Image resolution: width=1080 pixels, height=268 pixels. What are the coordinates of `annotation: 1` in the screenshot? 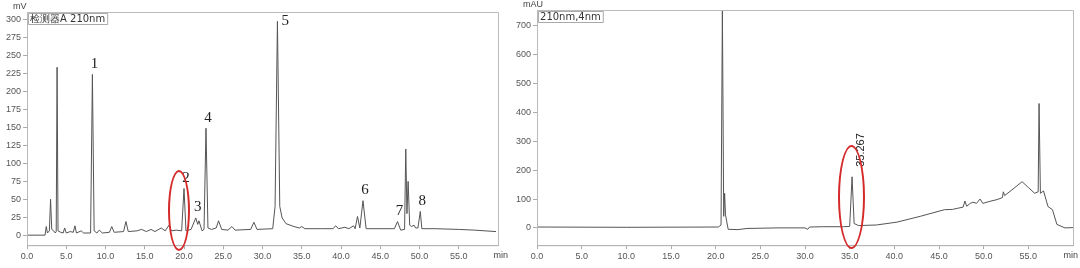 It's located at (94, 62).